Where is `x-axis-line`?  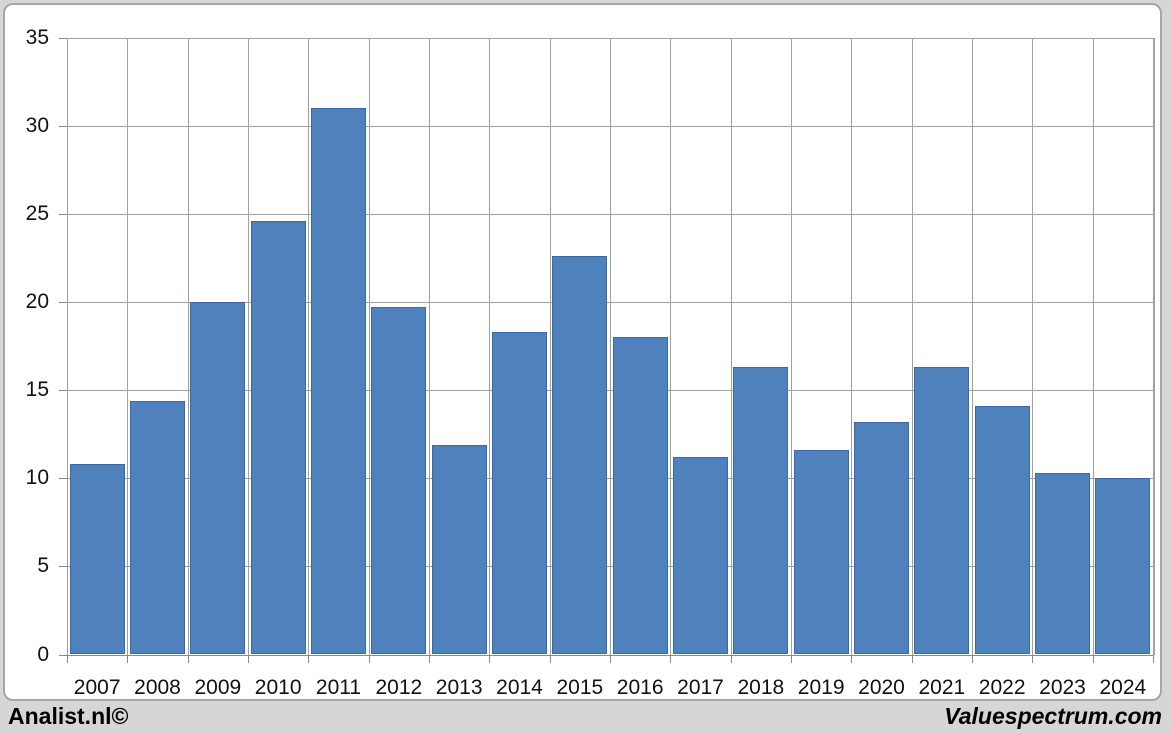
x-axis-line is located at coordinates (610, 655).